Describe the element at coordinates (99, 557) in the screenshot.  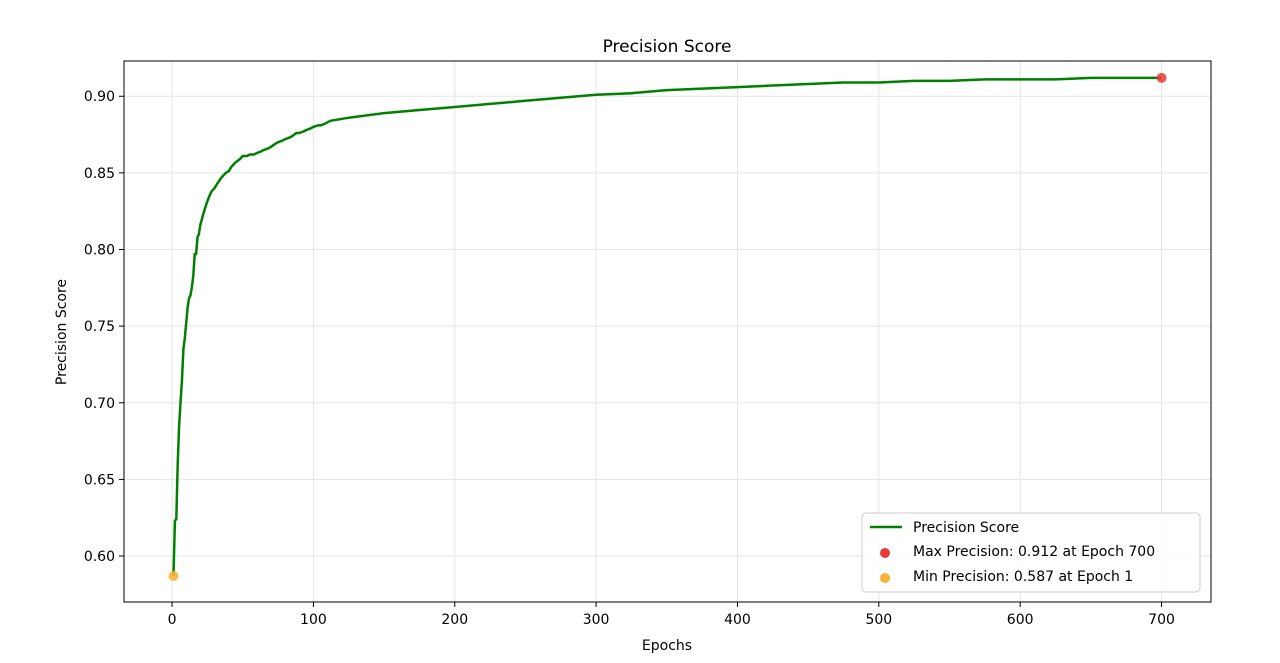
I see `y-tick-label: 0.60` at that location.